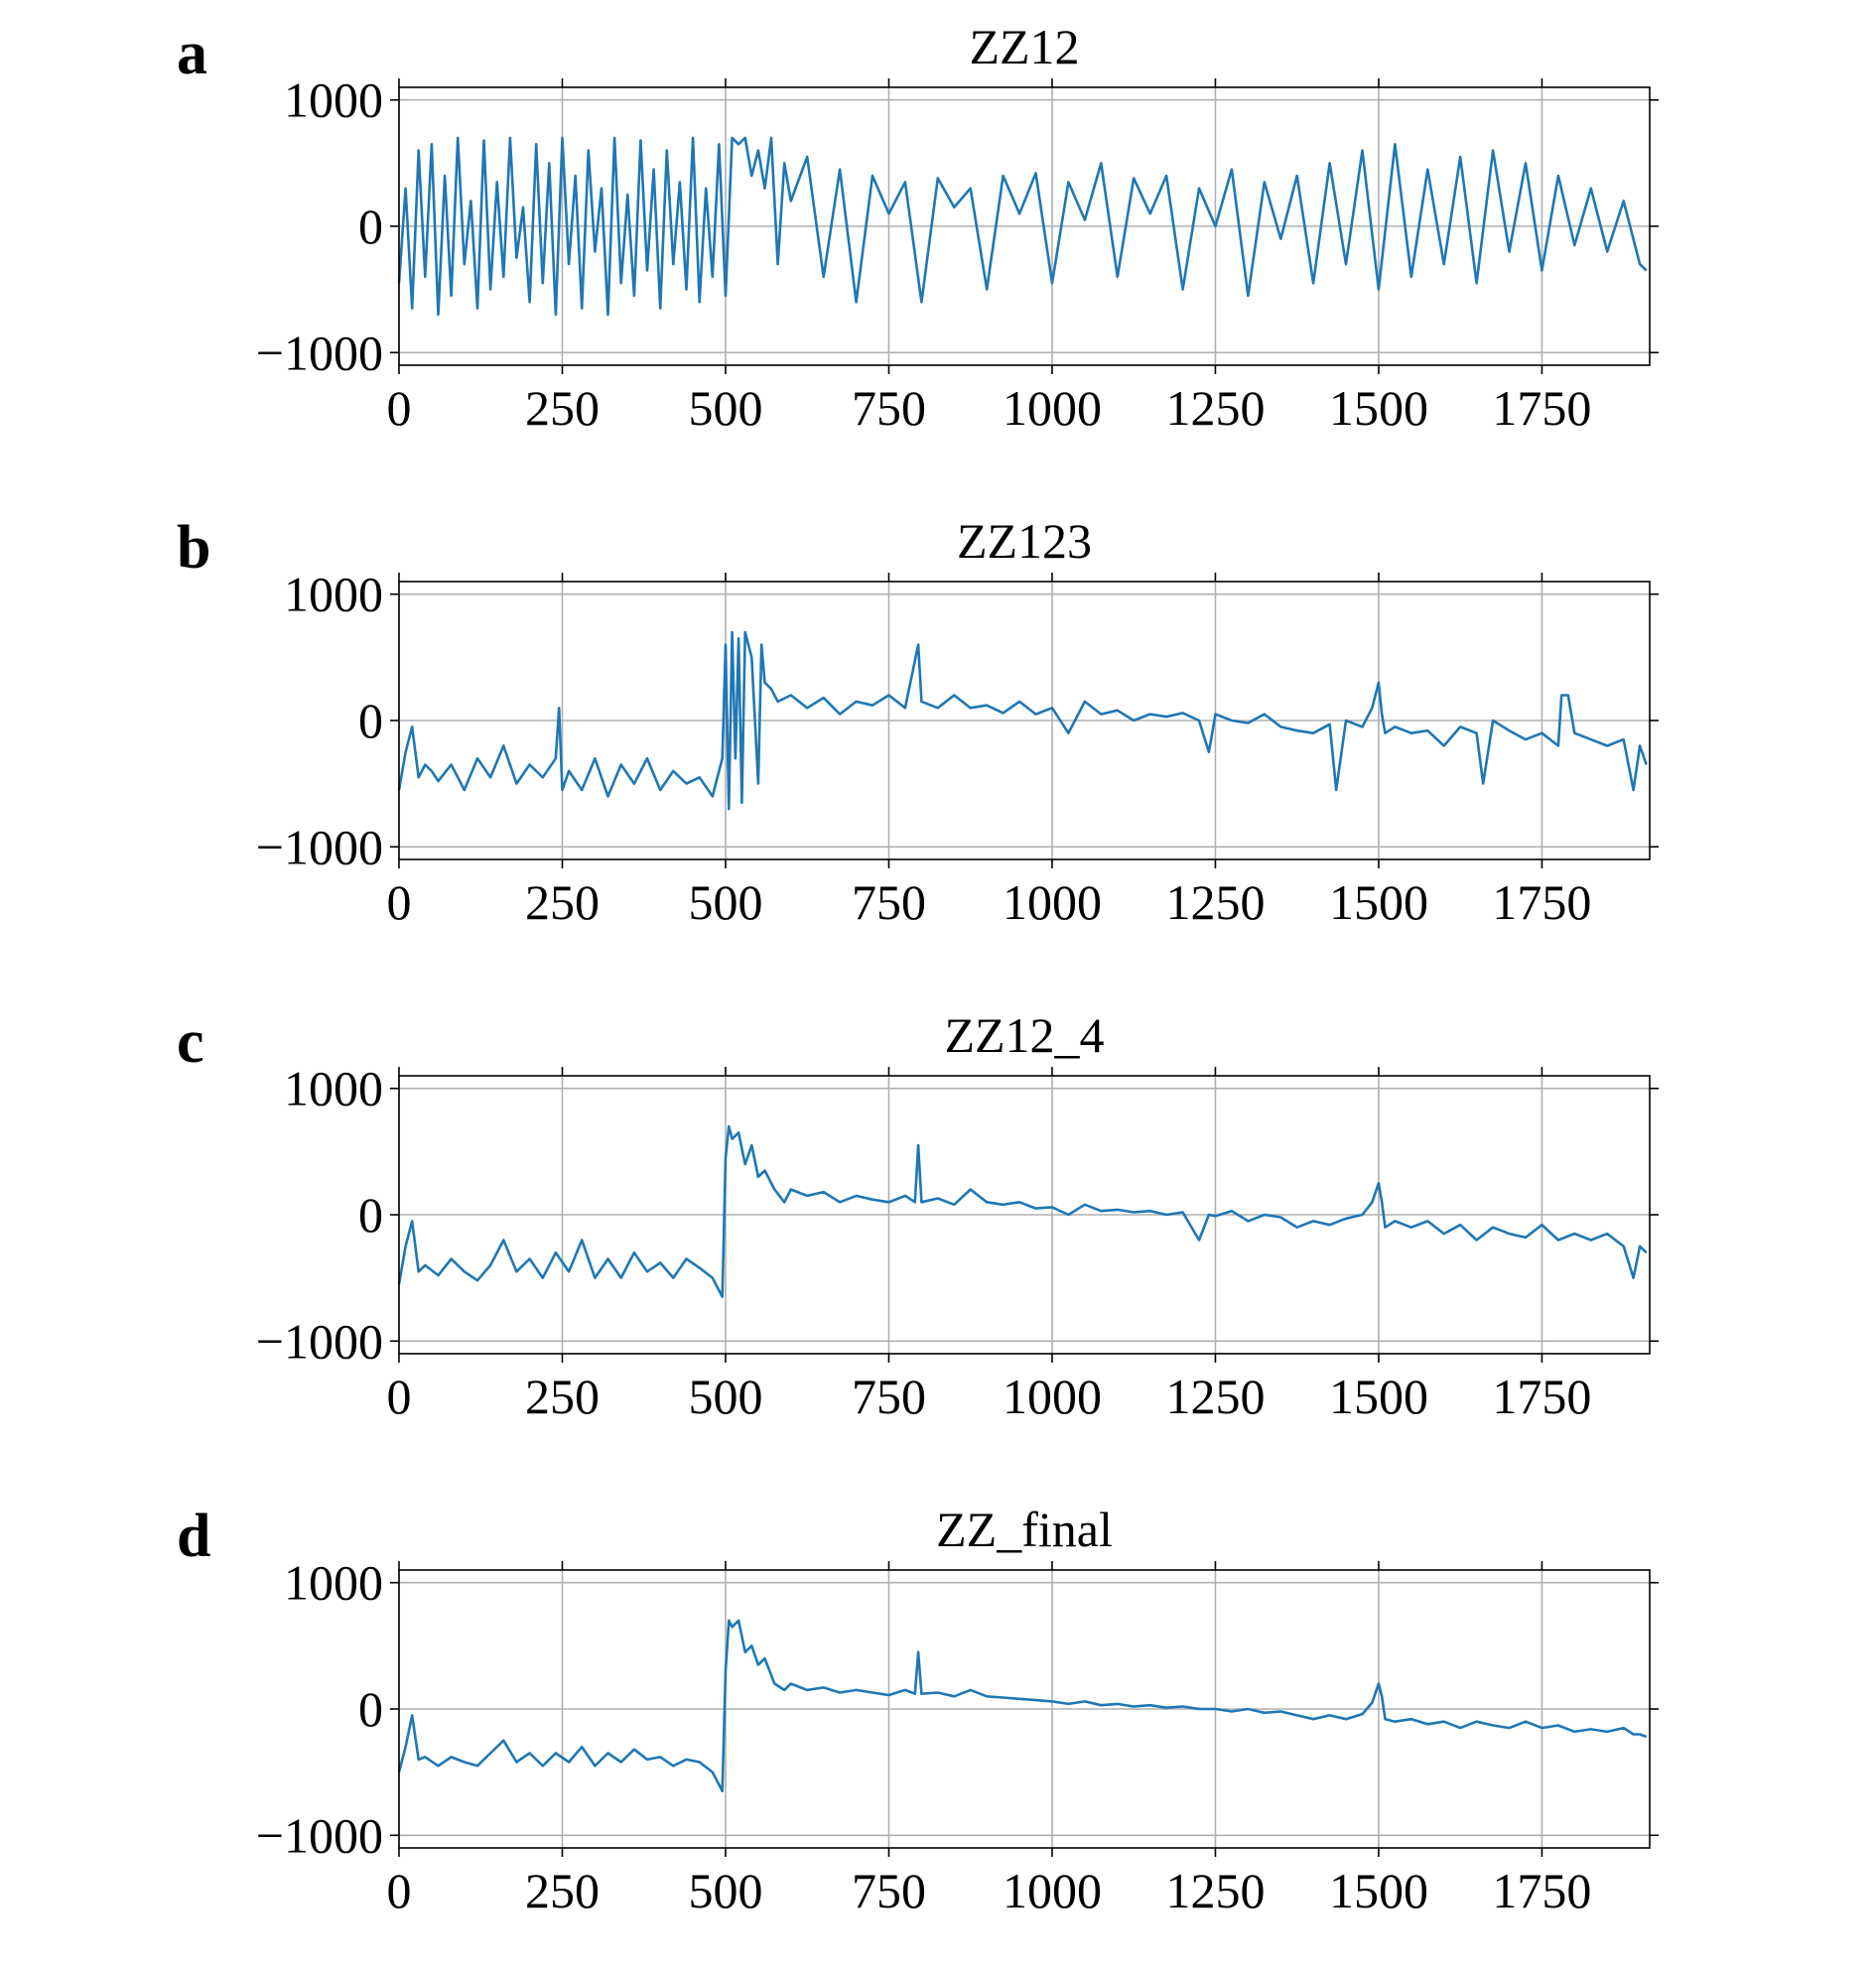  What do you see at coordinates (1024, 1530) in the screenshot?
I see `panel-title: ZZ_final` at bounding box center [1024, 1530].